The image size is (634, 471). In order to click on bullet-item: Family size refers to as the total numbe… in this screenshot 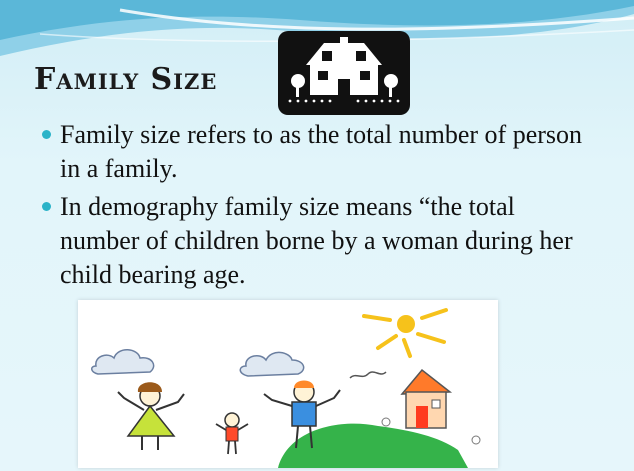, I will do `click(320, 152)`.